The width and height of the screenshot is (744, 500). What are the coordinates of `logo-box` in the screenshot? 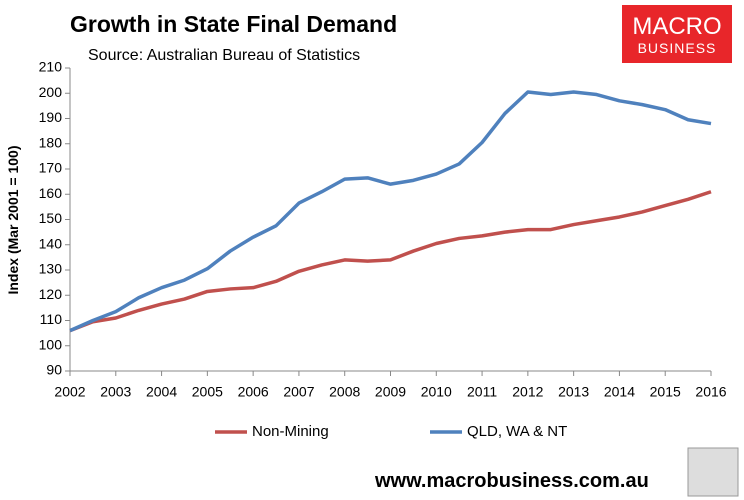 It's located at (677, 34).